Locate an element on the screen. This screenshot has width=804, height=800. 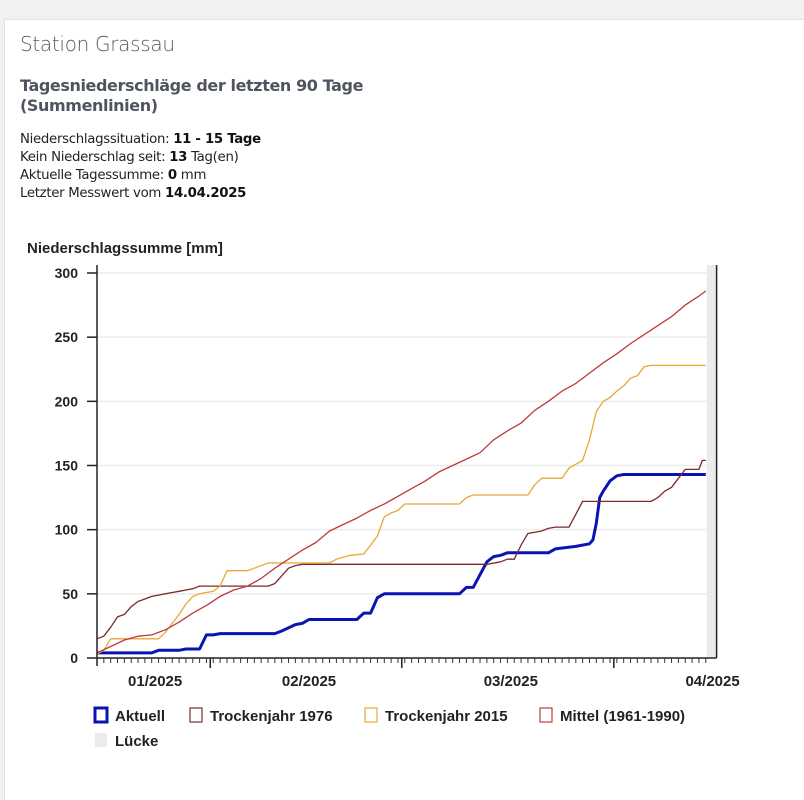
info-no-rain-label: Kein Niederschlag seit: is located at coordinates (93, 157).